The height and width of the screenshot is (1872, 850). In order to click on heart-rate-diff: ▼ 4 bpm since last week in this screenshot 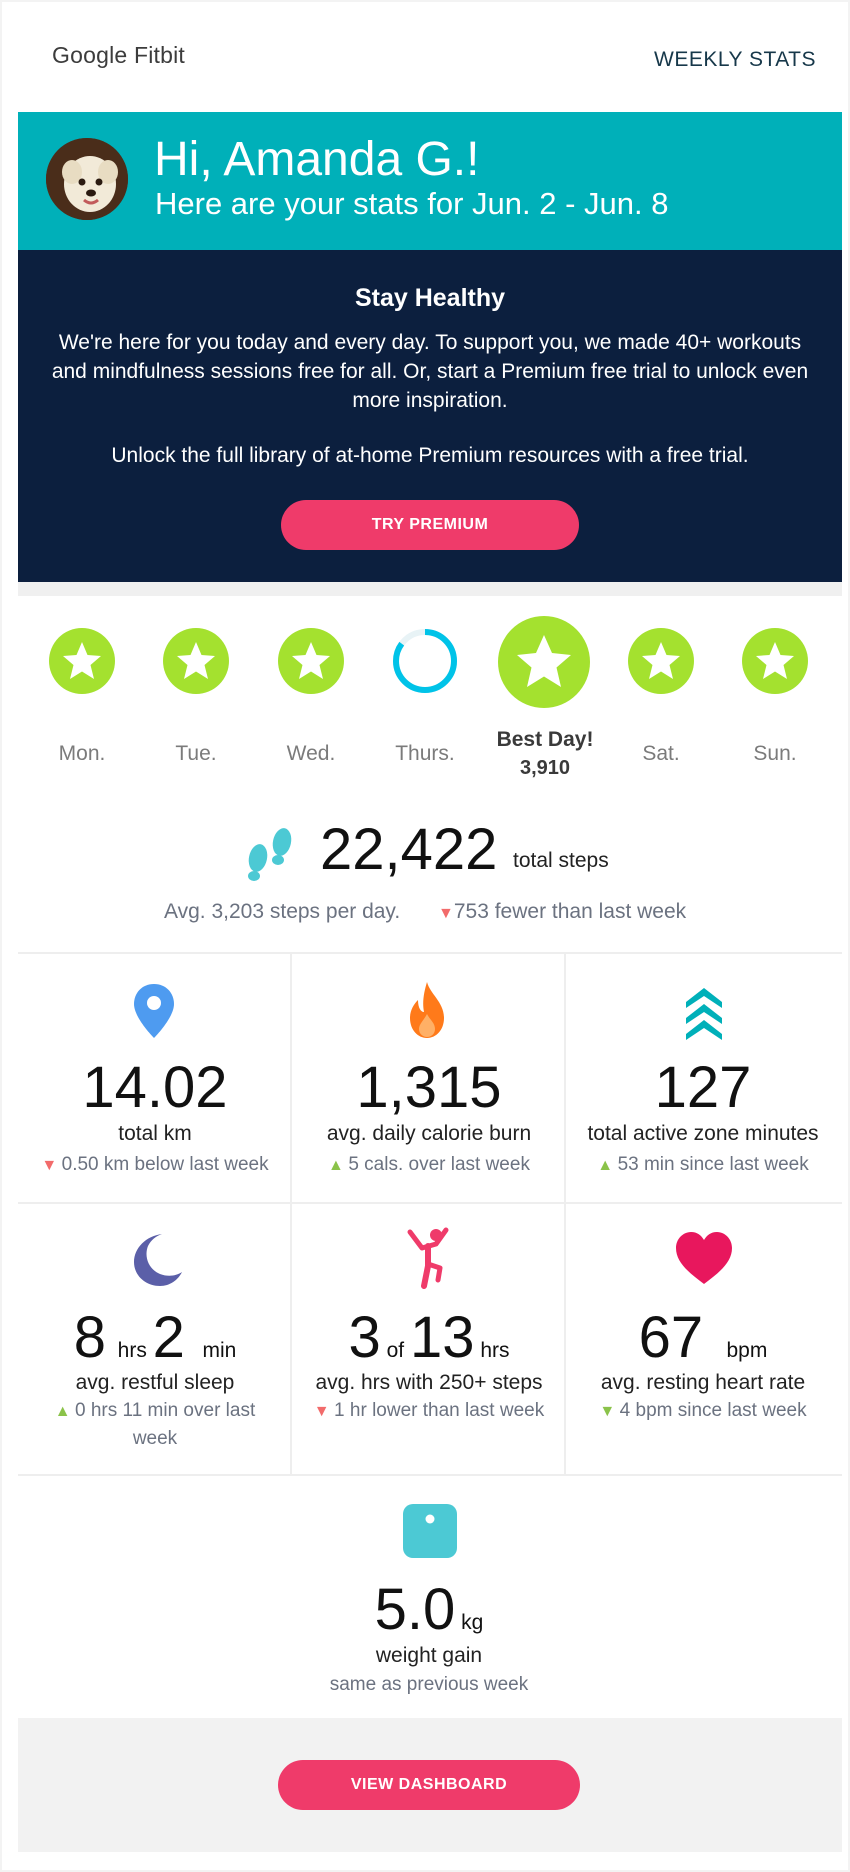, I will do `click(703, 1411)`.